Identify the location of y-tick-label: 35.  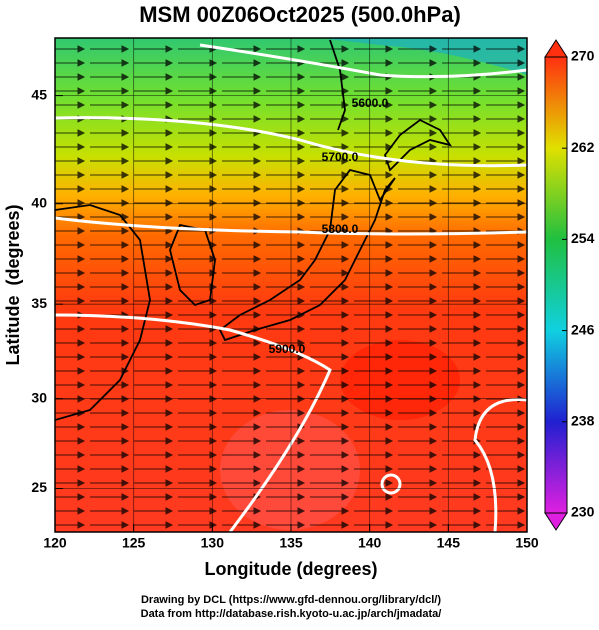
(39, 303).